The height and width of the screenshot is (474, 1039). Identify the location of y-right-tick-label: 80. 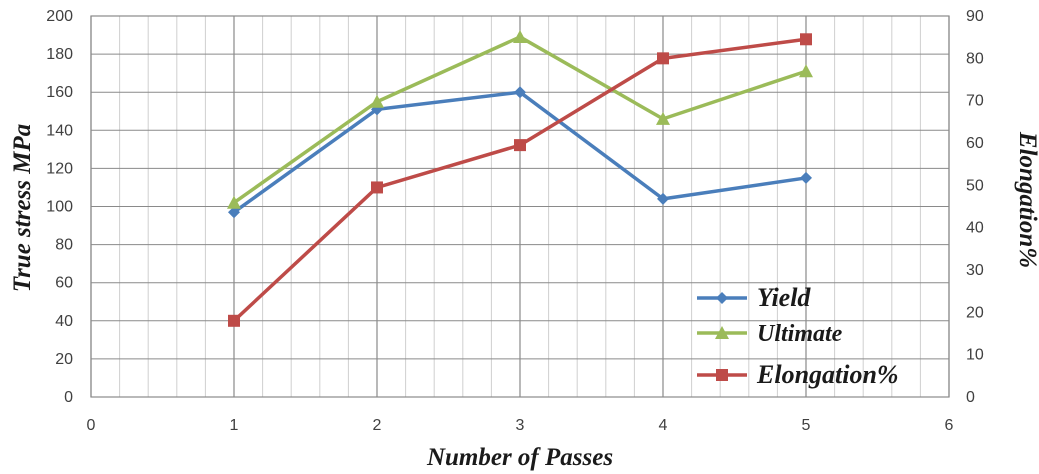
(975, 58).